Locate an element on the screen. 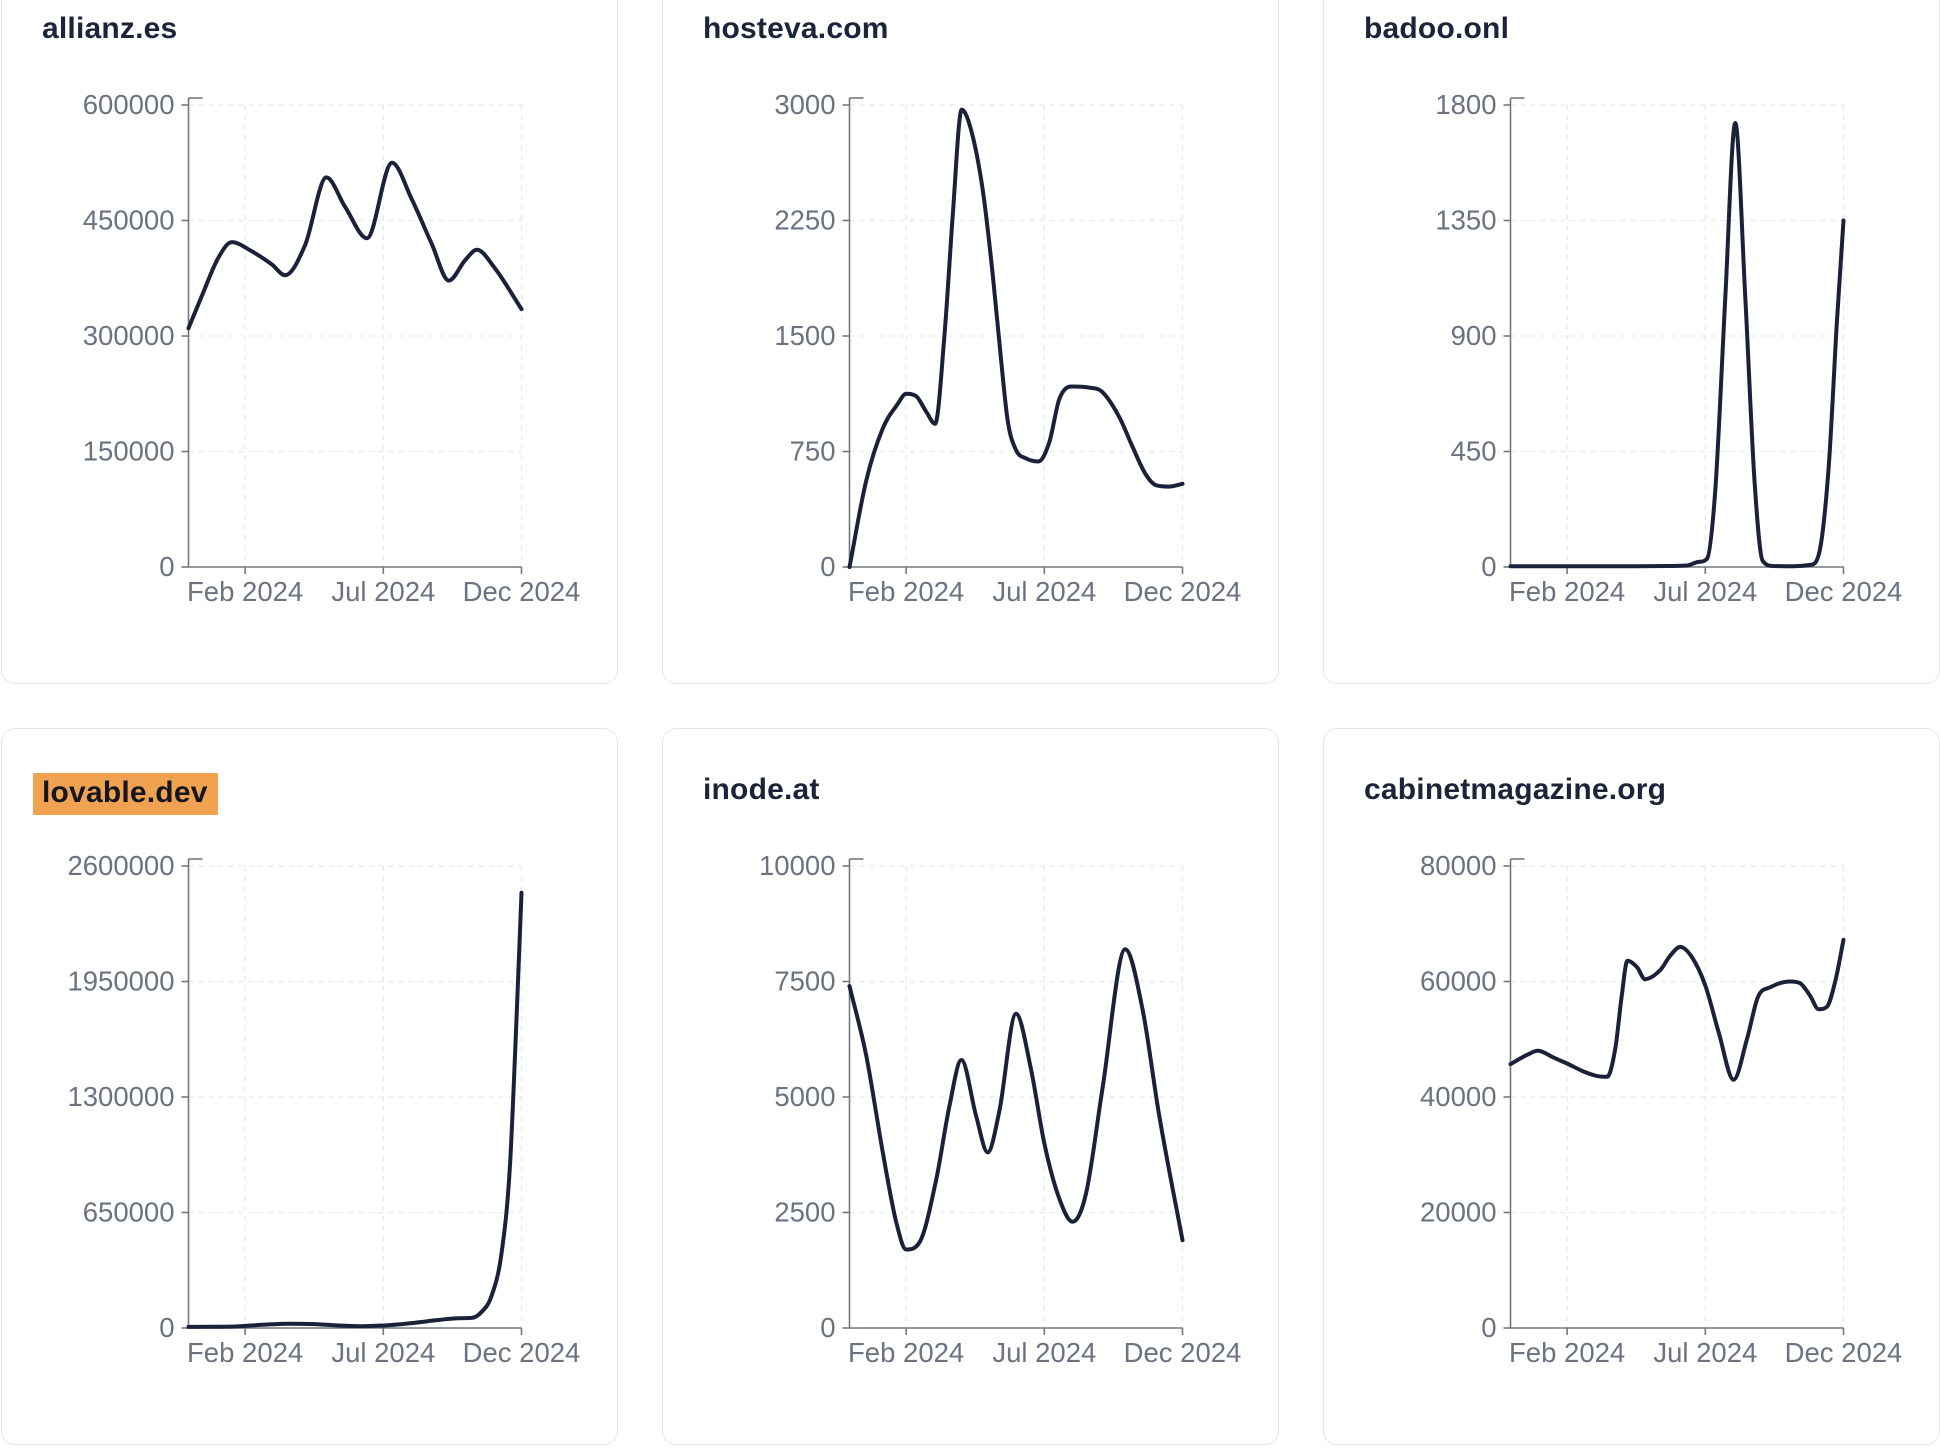 The width and height of the screenshot is (1940, 1452). domain-title: badoo.onl is located at coordinates (1437, 28).